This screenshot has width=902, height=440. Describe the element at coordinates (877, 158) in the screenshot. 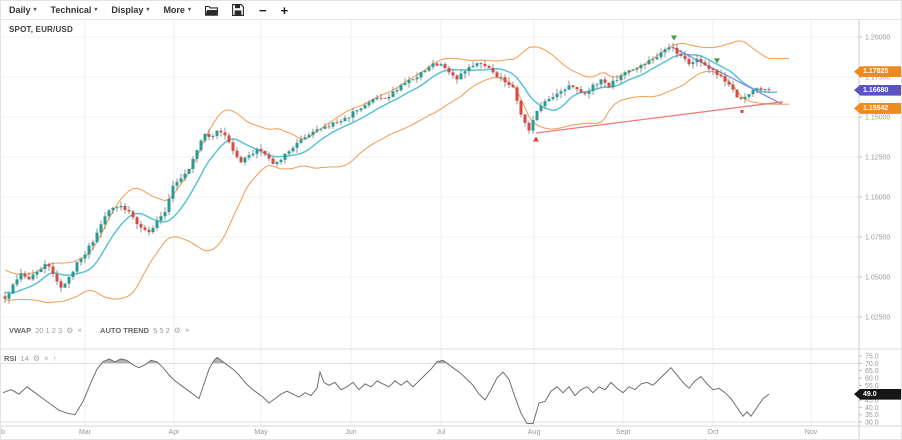

I see `svg-text: 1.12500` at that location.